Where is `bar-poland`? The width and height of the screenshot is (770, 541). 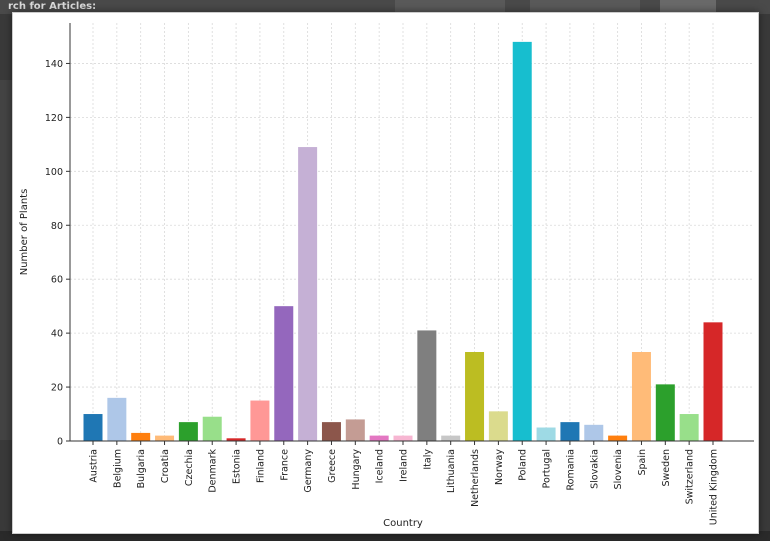 bar-poland is located at coordinates (522, 241).